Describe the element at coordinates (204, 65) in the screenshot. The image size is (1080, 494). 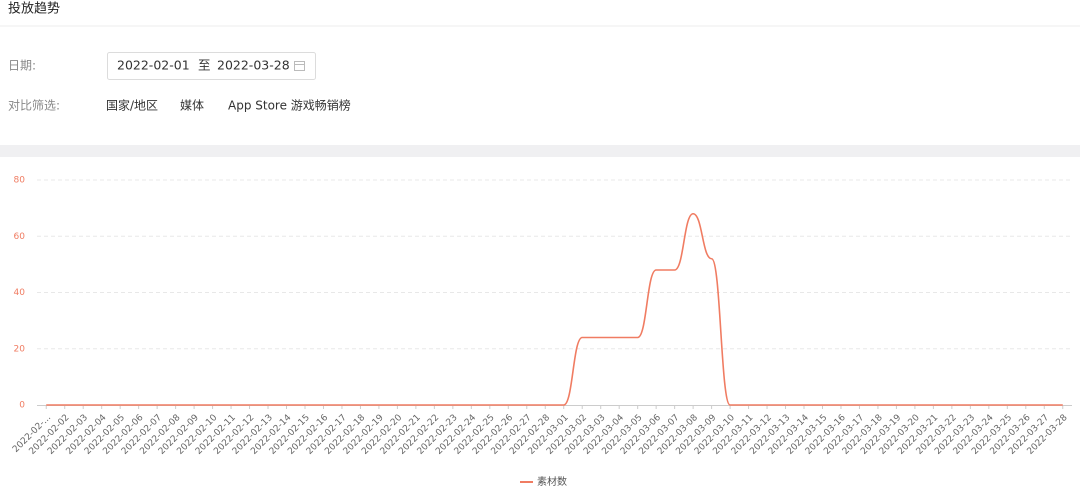
I see `date-separator: 至` at that location.